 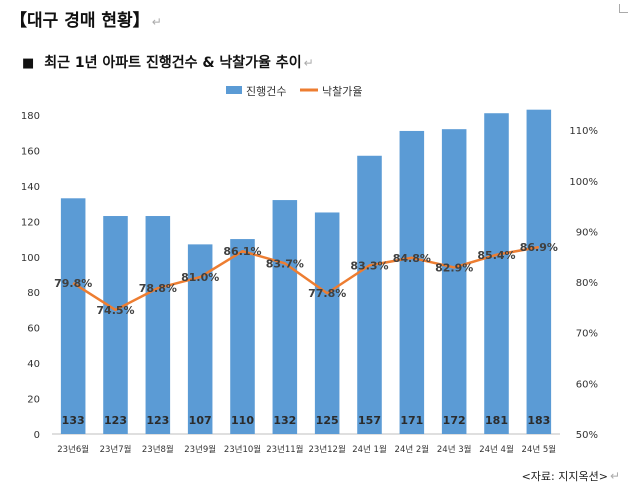 I want to click on line-value-label: 83.7%, so click(x=285, y=263).